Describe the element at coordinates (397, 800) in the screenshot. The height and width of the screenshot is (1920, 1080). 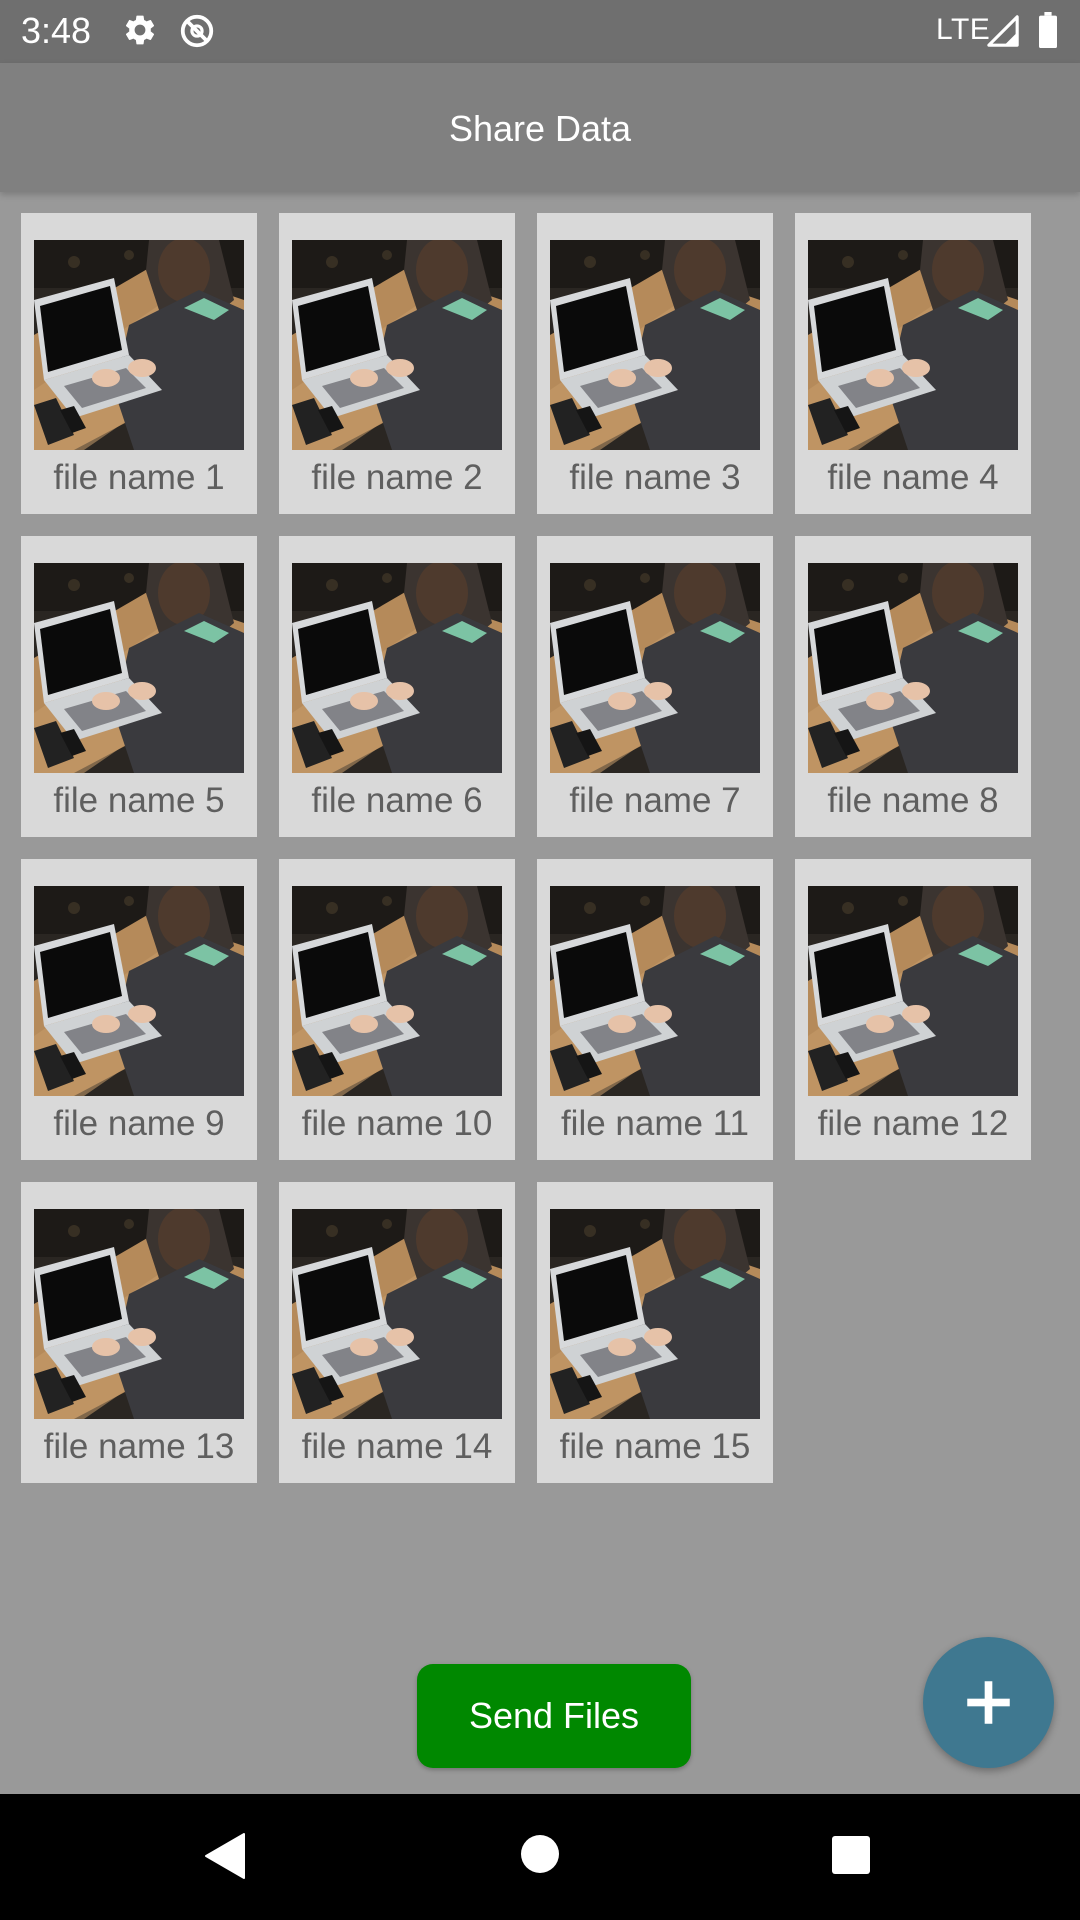
I see `file-name-label: file name 6` at that location.